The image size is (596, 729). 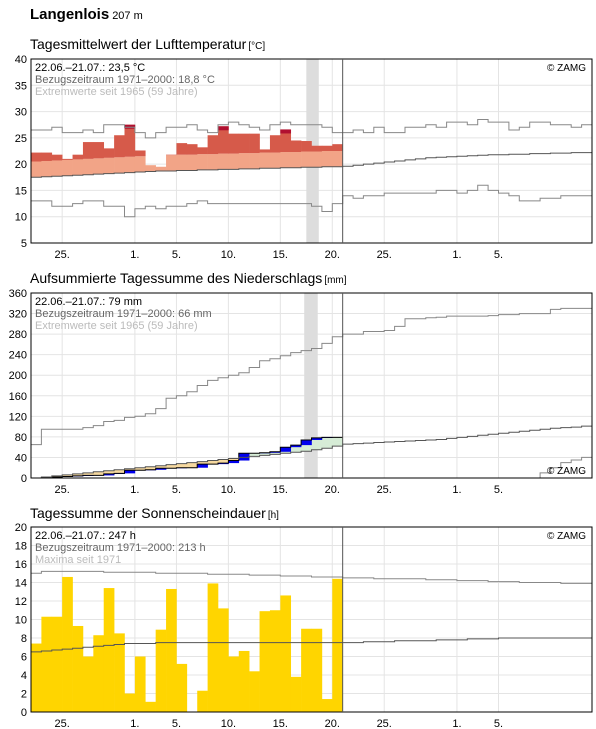 I want to click on station-heading: Langenlois 207 m, so click(x=86, y=14).